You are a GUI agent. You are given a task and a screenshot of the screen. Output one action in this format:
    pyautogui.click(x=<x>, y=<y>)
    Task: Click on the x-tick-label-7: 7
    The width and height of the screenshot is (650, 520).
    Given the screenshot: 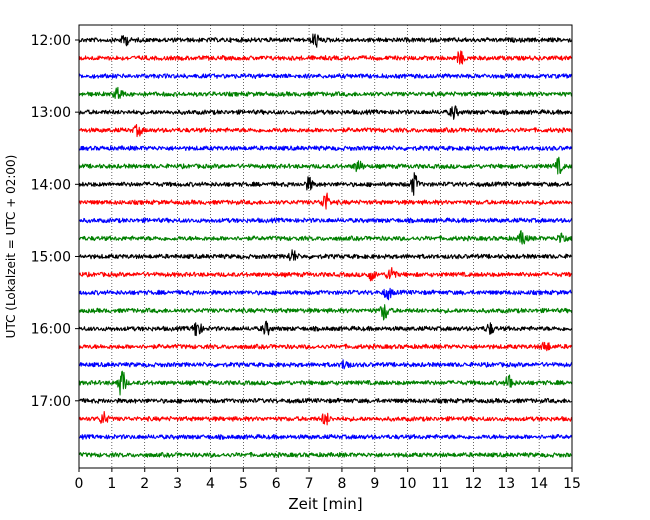 What is the action you would take?
    pyautogui.click(x=309, y=484)
    